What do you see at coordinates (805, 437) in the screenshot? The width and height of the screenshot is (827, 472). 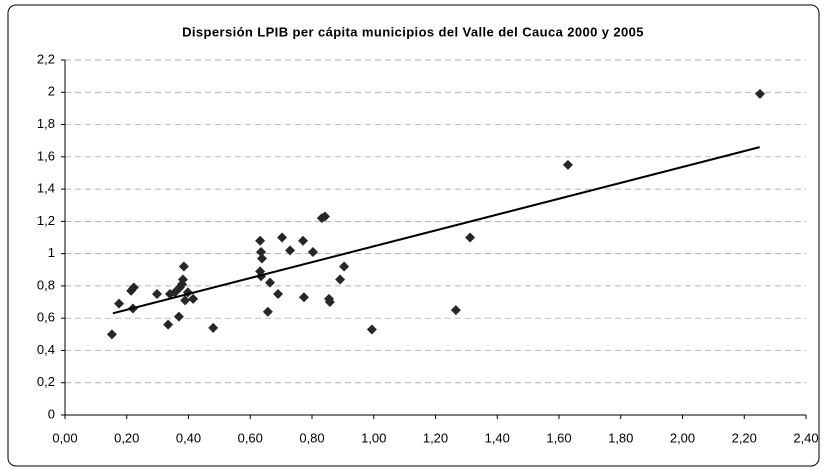 I see `x-tick-label: 2,40` at bounding box center [805, 437].